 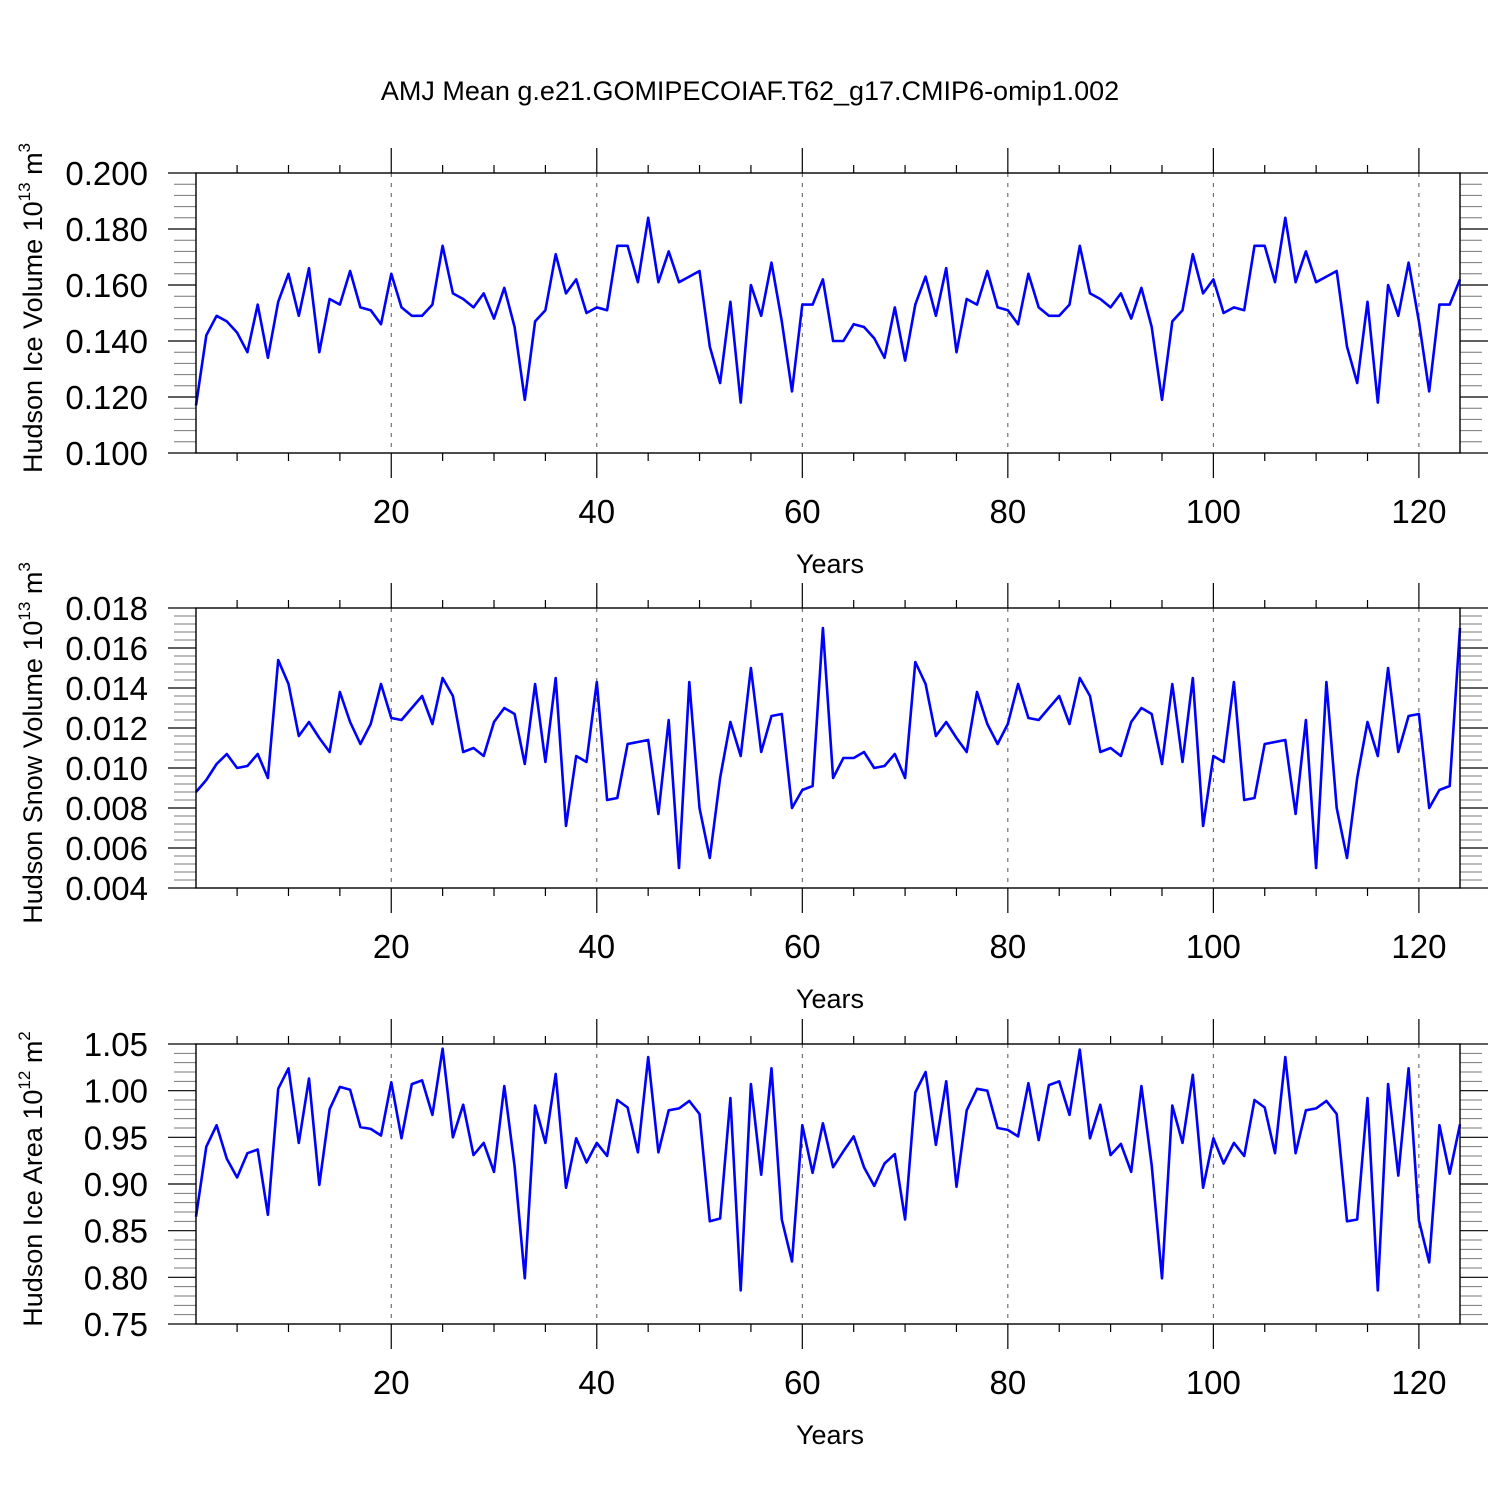 I want to click on y-tick-label: 0.140, so click(x=106, y=341).